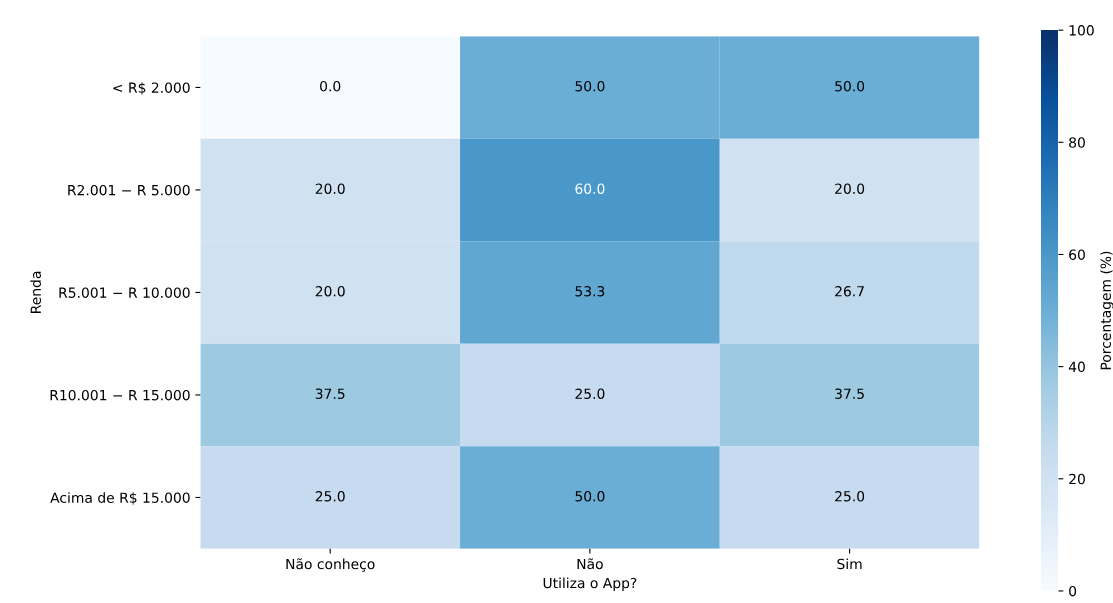 This screenshot has width=1113, height=603. What do you see at coordinates (1081, 30) in the screenshot?
I see `color-bar-label: 100` at bounding box center [1081, 30].